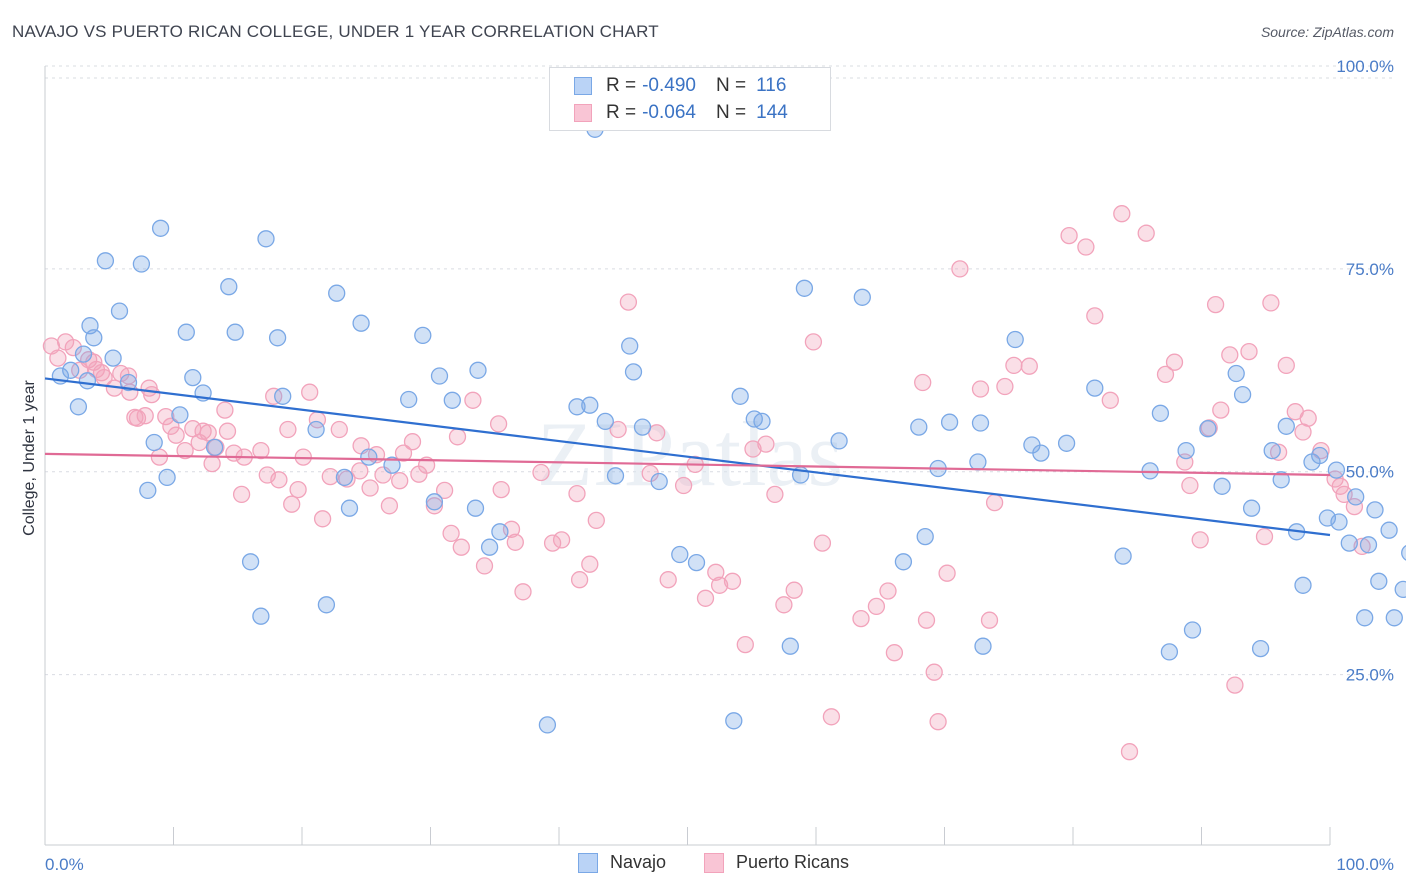 The image size is (1406, 892). What do you see at coordinates (669, 112) in the screenshot?
I see `legend-r-value: -0.064` at bounding box center [669, 112].